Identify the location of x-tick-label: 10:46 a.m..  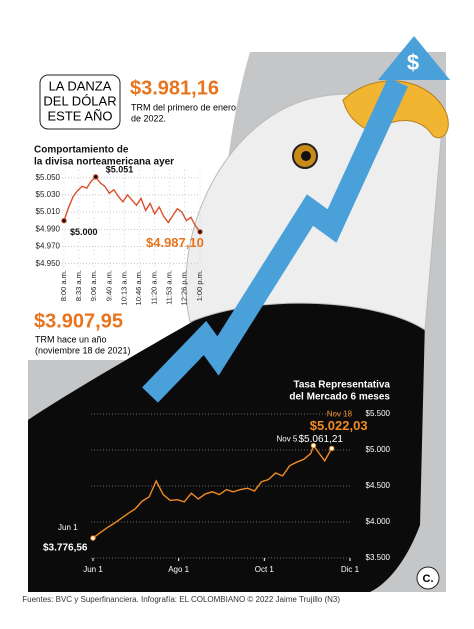
(138, 287).